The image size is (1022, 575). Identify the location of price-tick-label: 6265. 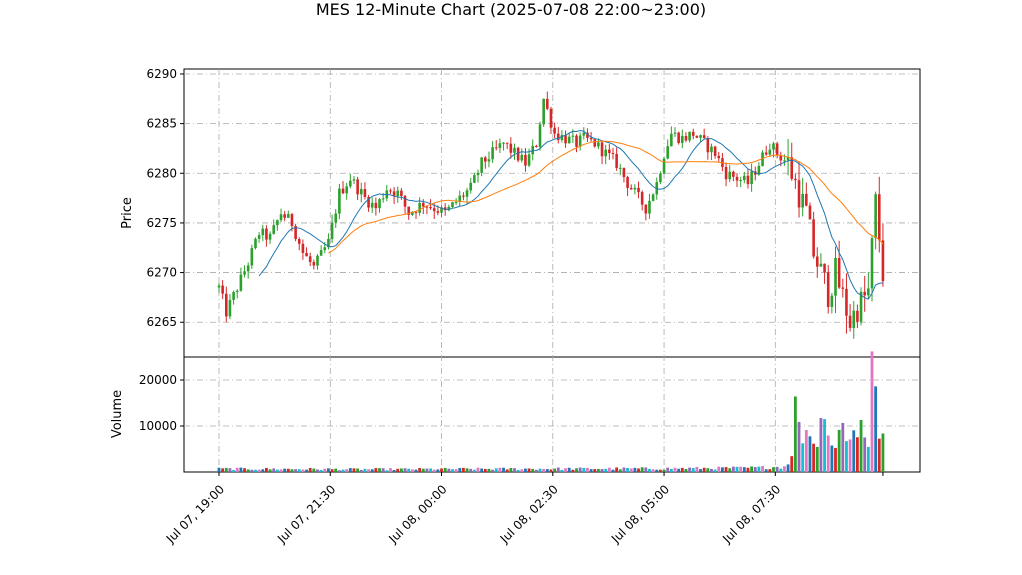
(161, 322).